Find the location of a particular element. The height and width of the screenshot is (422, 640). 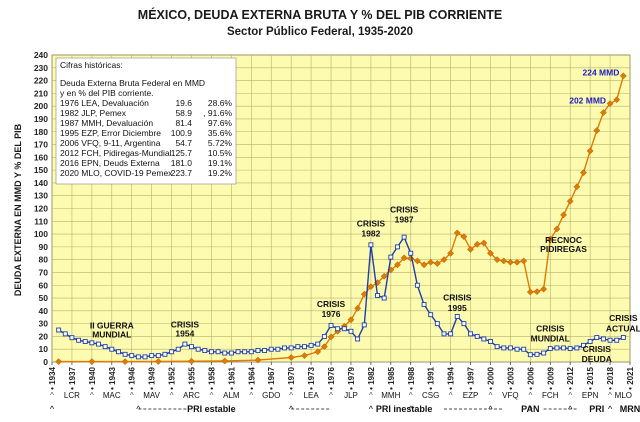

president-label: ARC is located at coordinates (191, 395).